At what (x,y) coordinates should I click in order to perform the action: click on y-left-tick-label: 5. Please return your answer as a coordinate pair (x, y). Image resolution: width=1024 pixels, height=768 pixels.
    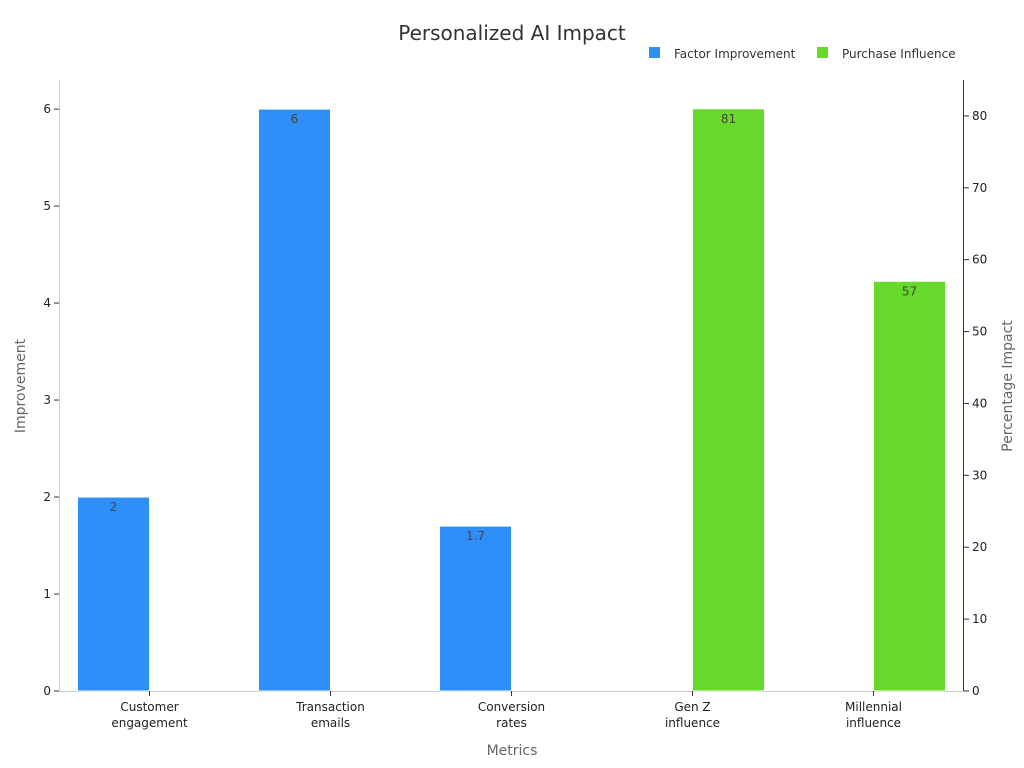
    Looking at the image, I should click on (47, 206).